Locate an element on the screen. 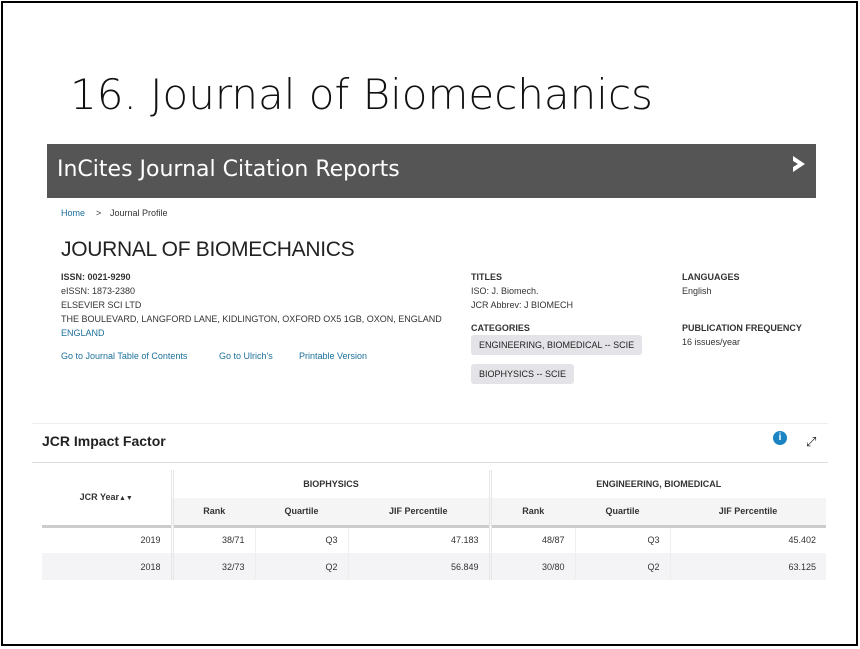 Image resolution: width=860 pixels, height=649 pixels. clarivate-logo-icon is located at coordinates (799, 167).